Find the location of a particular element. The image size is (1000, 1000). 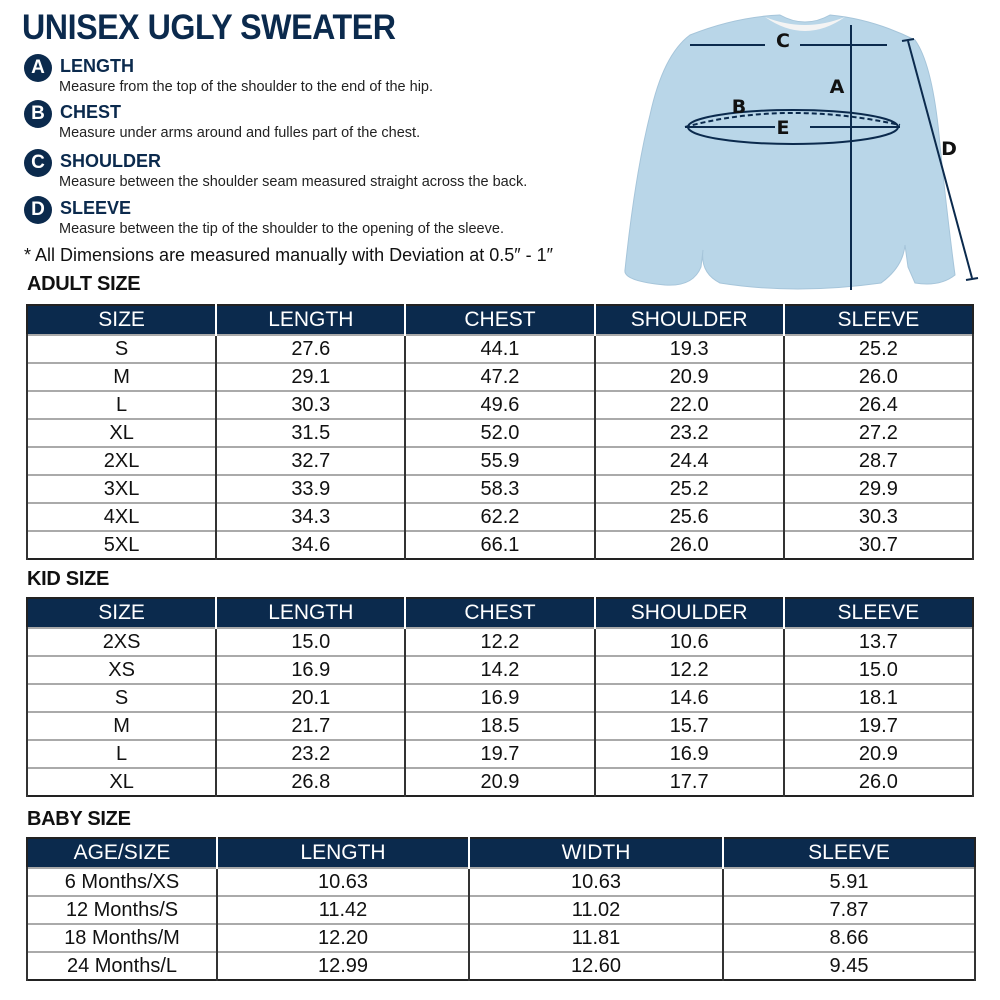

table-cell: 20.9 is located at coordinates (500, 781).